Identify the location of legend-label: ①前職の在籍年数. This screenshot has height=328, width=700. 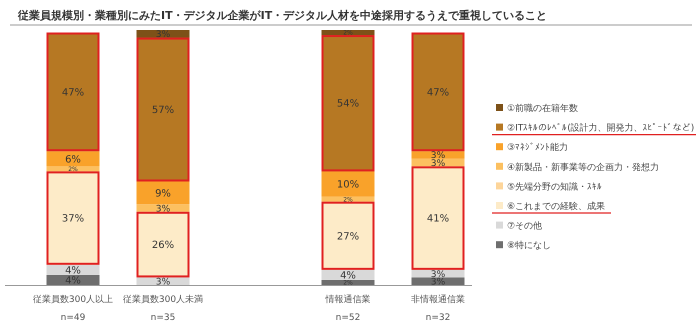
(542, 108).